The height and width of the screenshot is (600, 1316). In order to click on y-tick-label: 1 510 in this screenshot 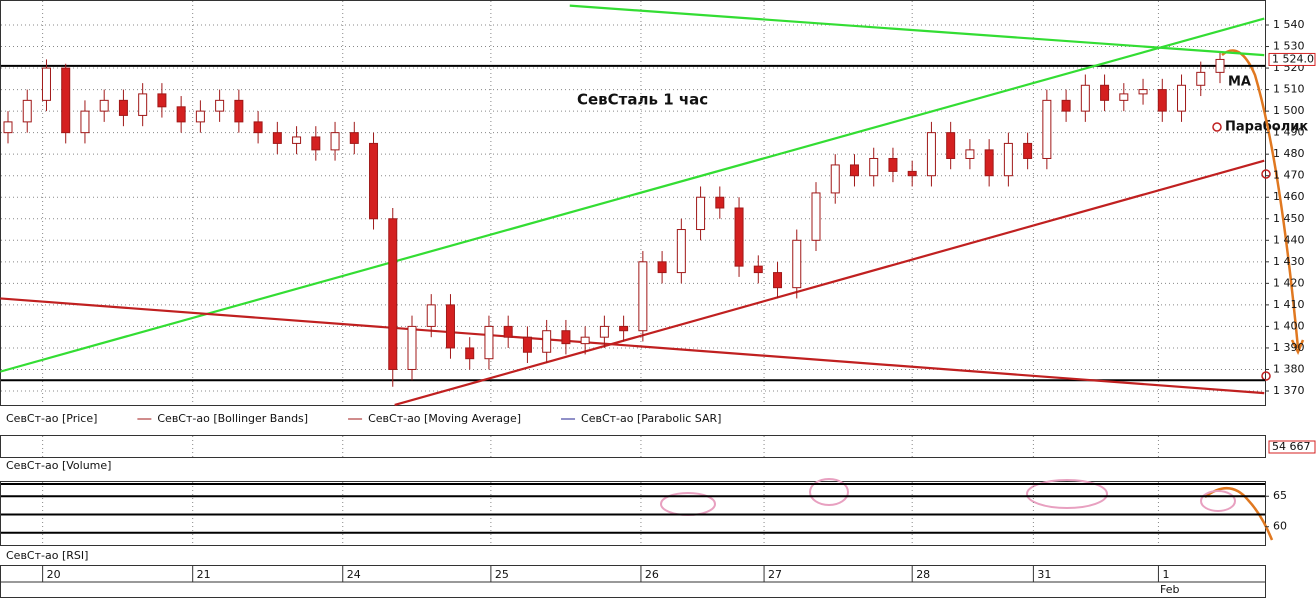, I will do `click(1289, 89)`.